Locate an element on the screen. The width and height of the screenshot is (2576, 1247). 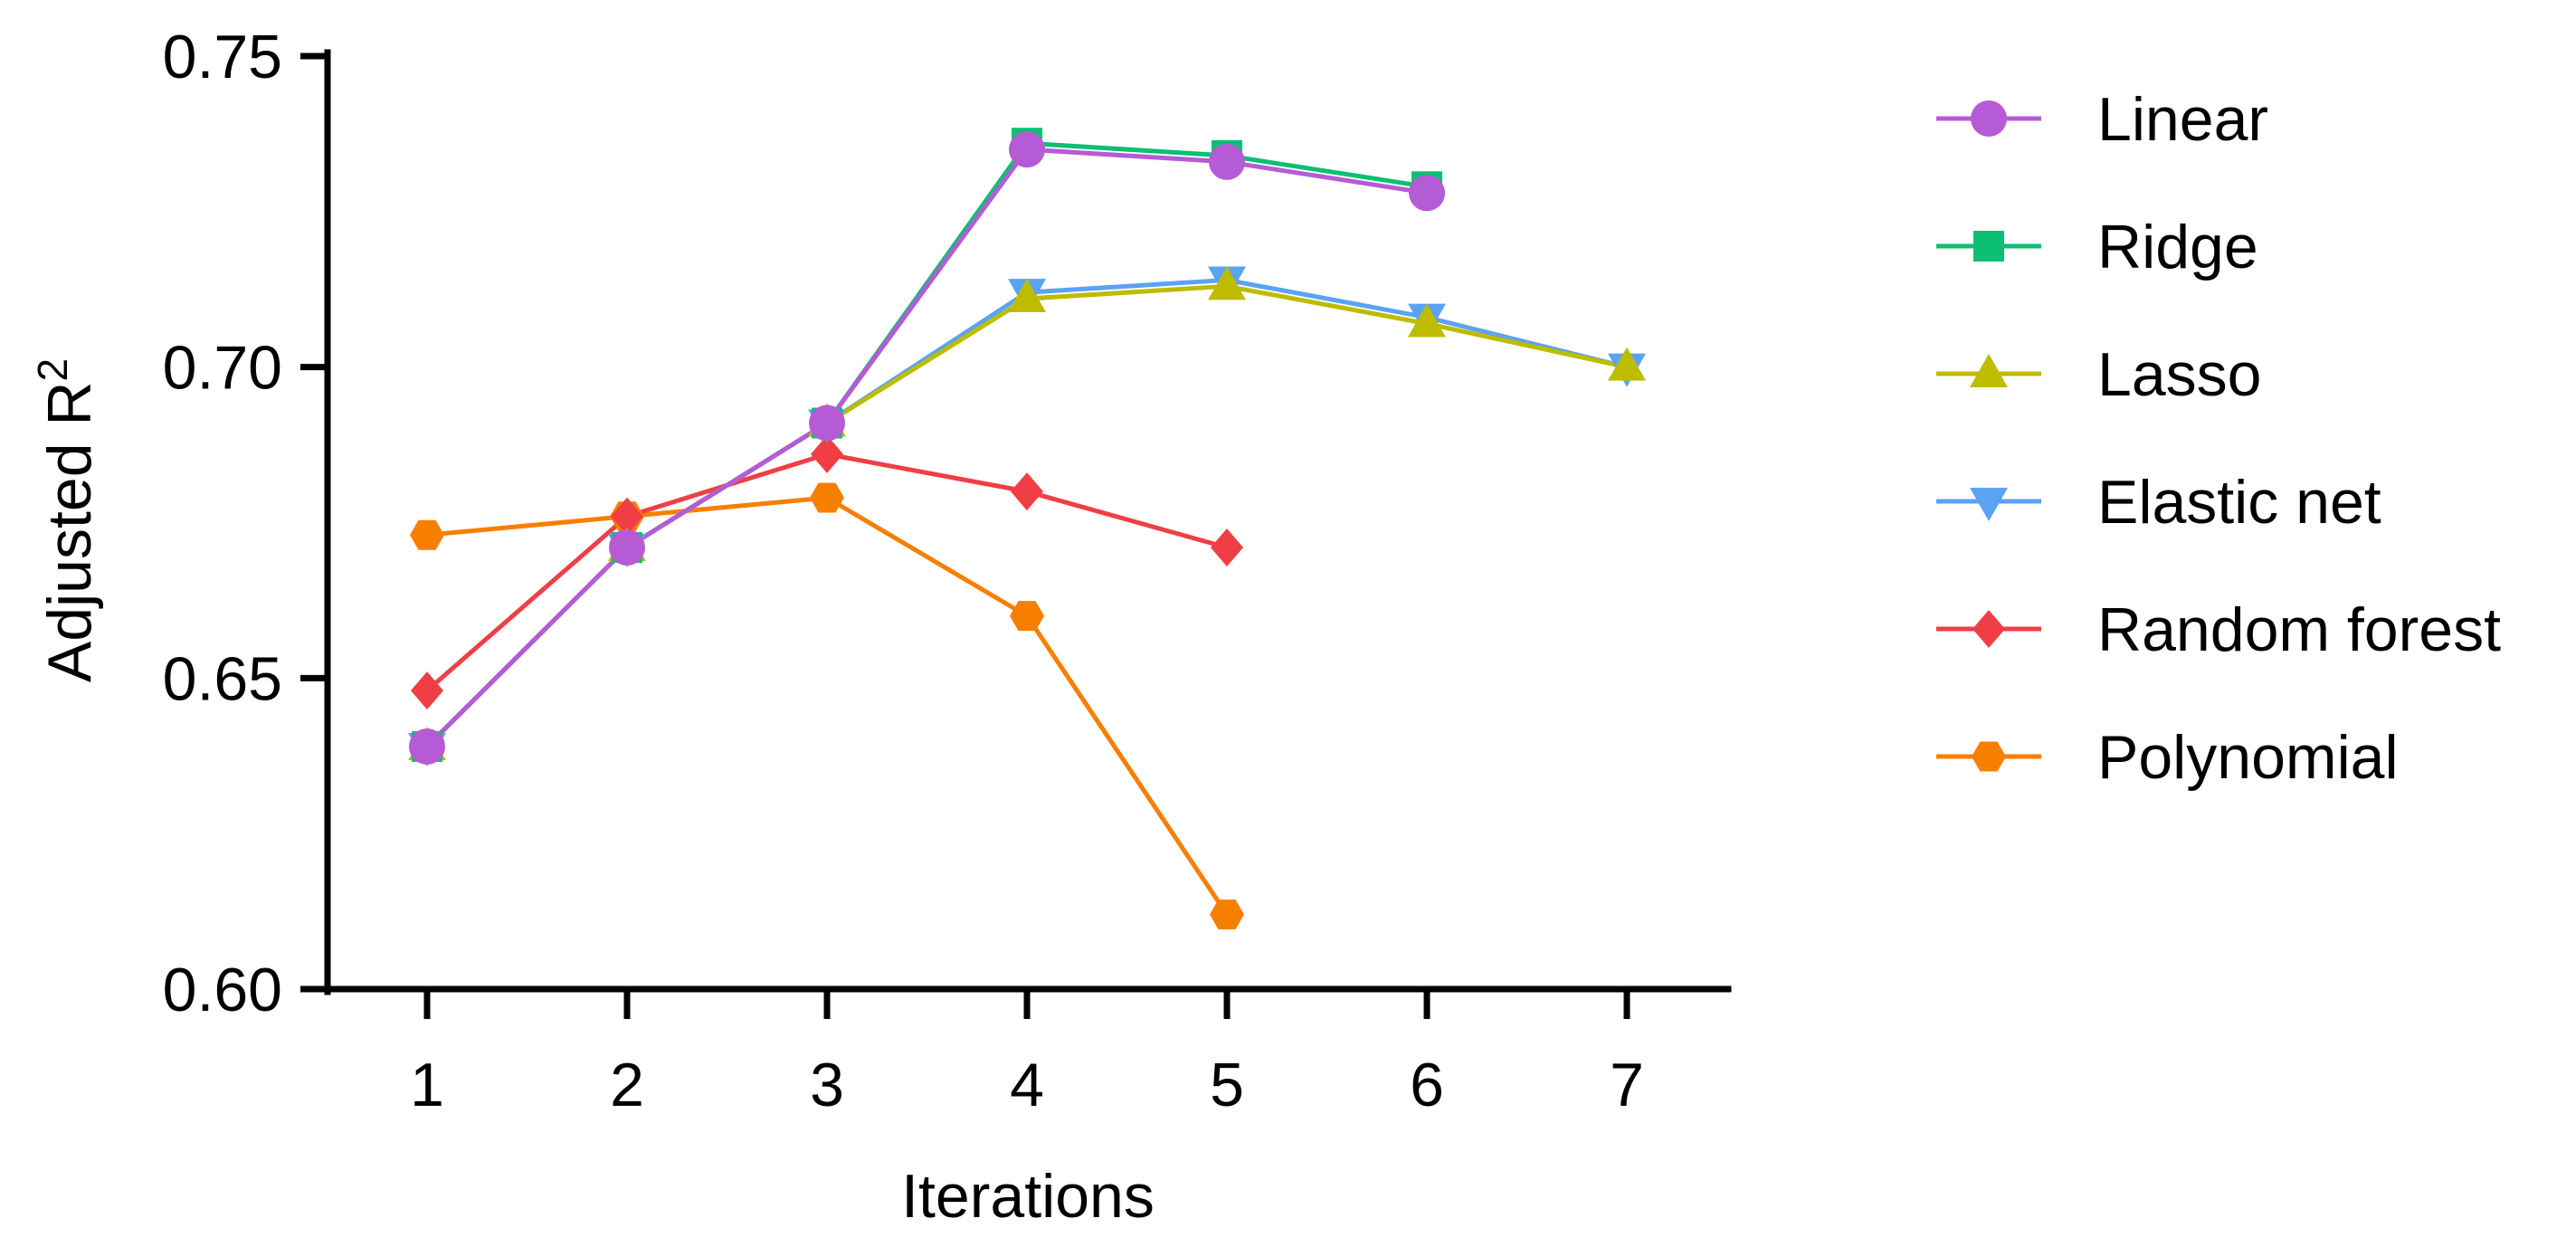
x-tick-label: 6 is located at coordinates (1427, 1085).